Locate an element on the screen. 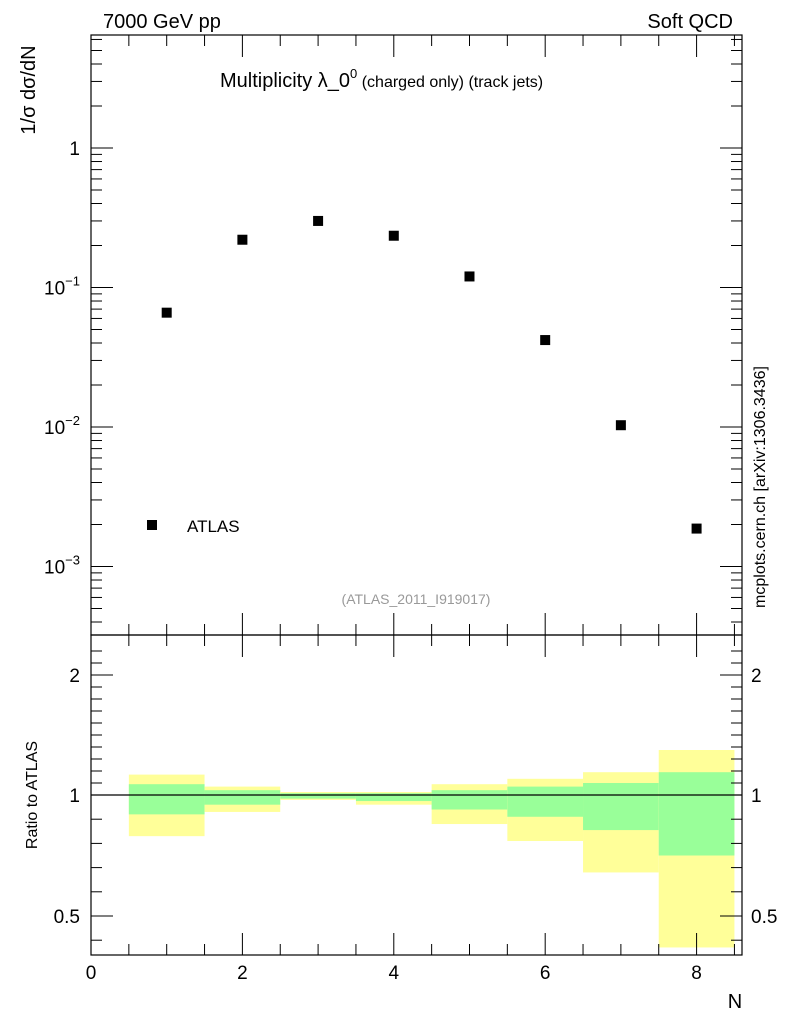 This screenshot has width=786, height=1024. y-axis-label: 1/σ dσ/dN is located at coordinates (29, 89).